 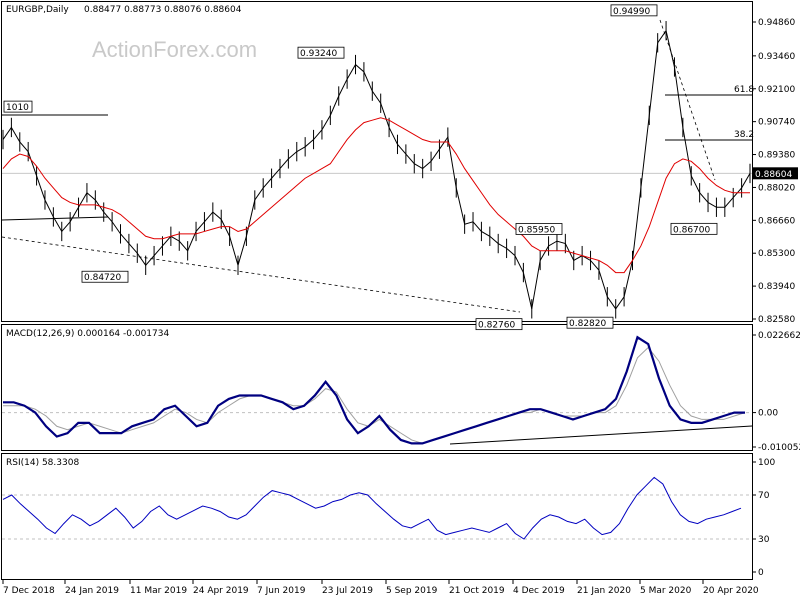 I want to click on price-axis-label: 0.86660, so click(x=776, y=221).